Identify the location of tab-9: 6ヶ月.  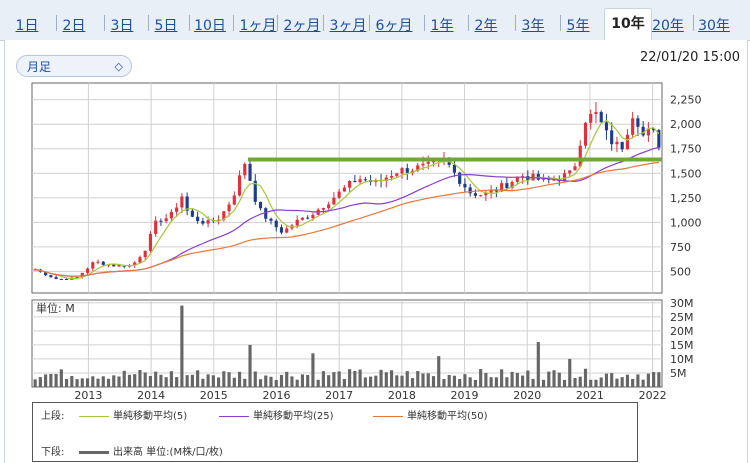
(394, 26).